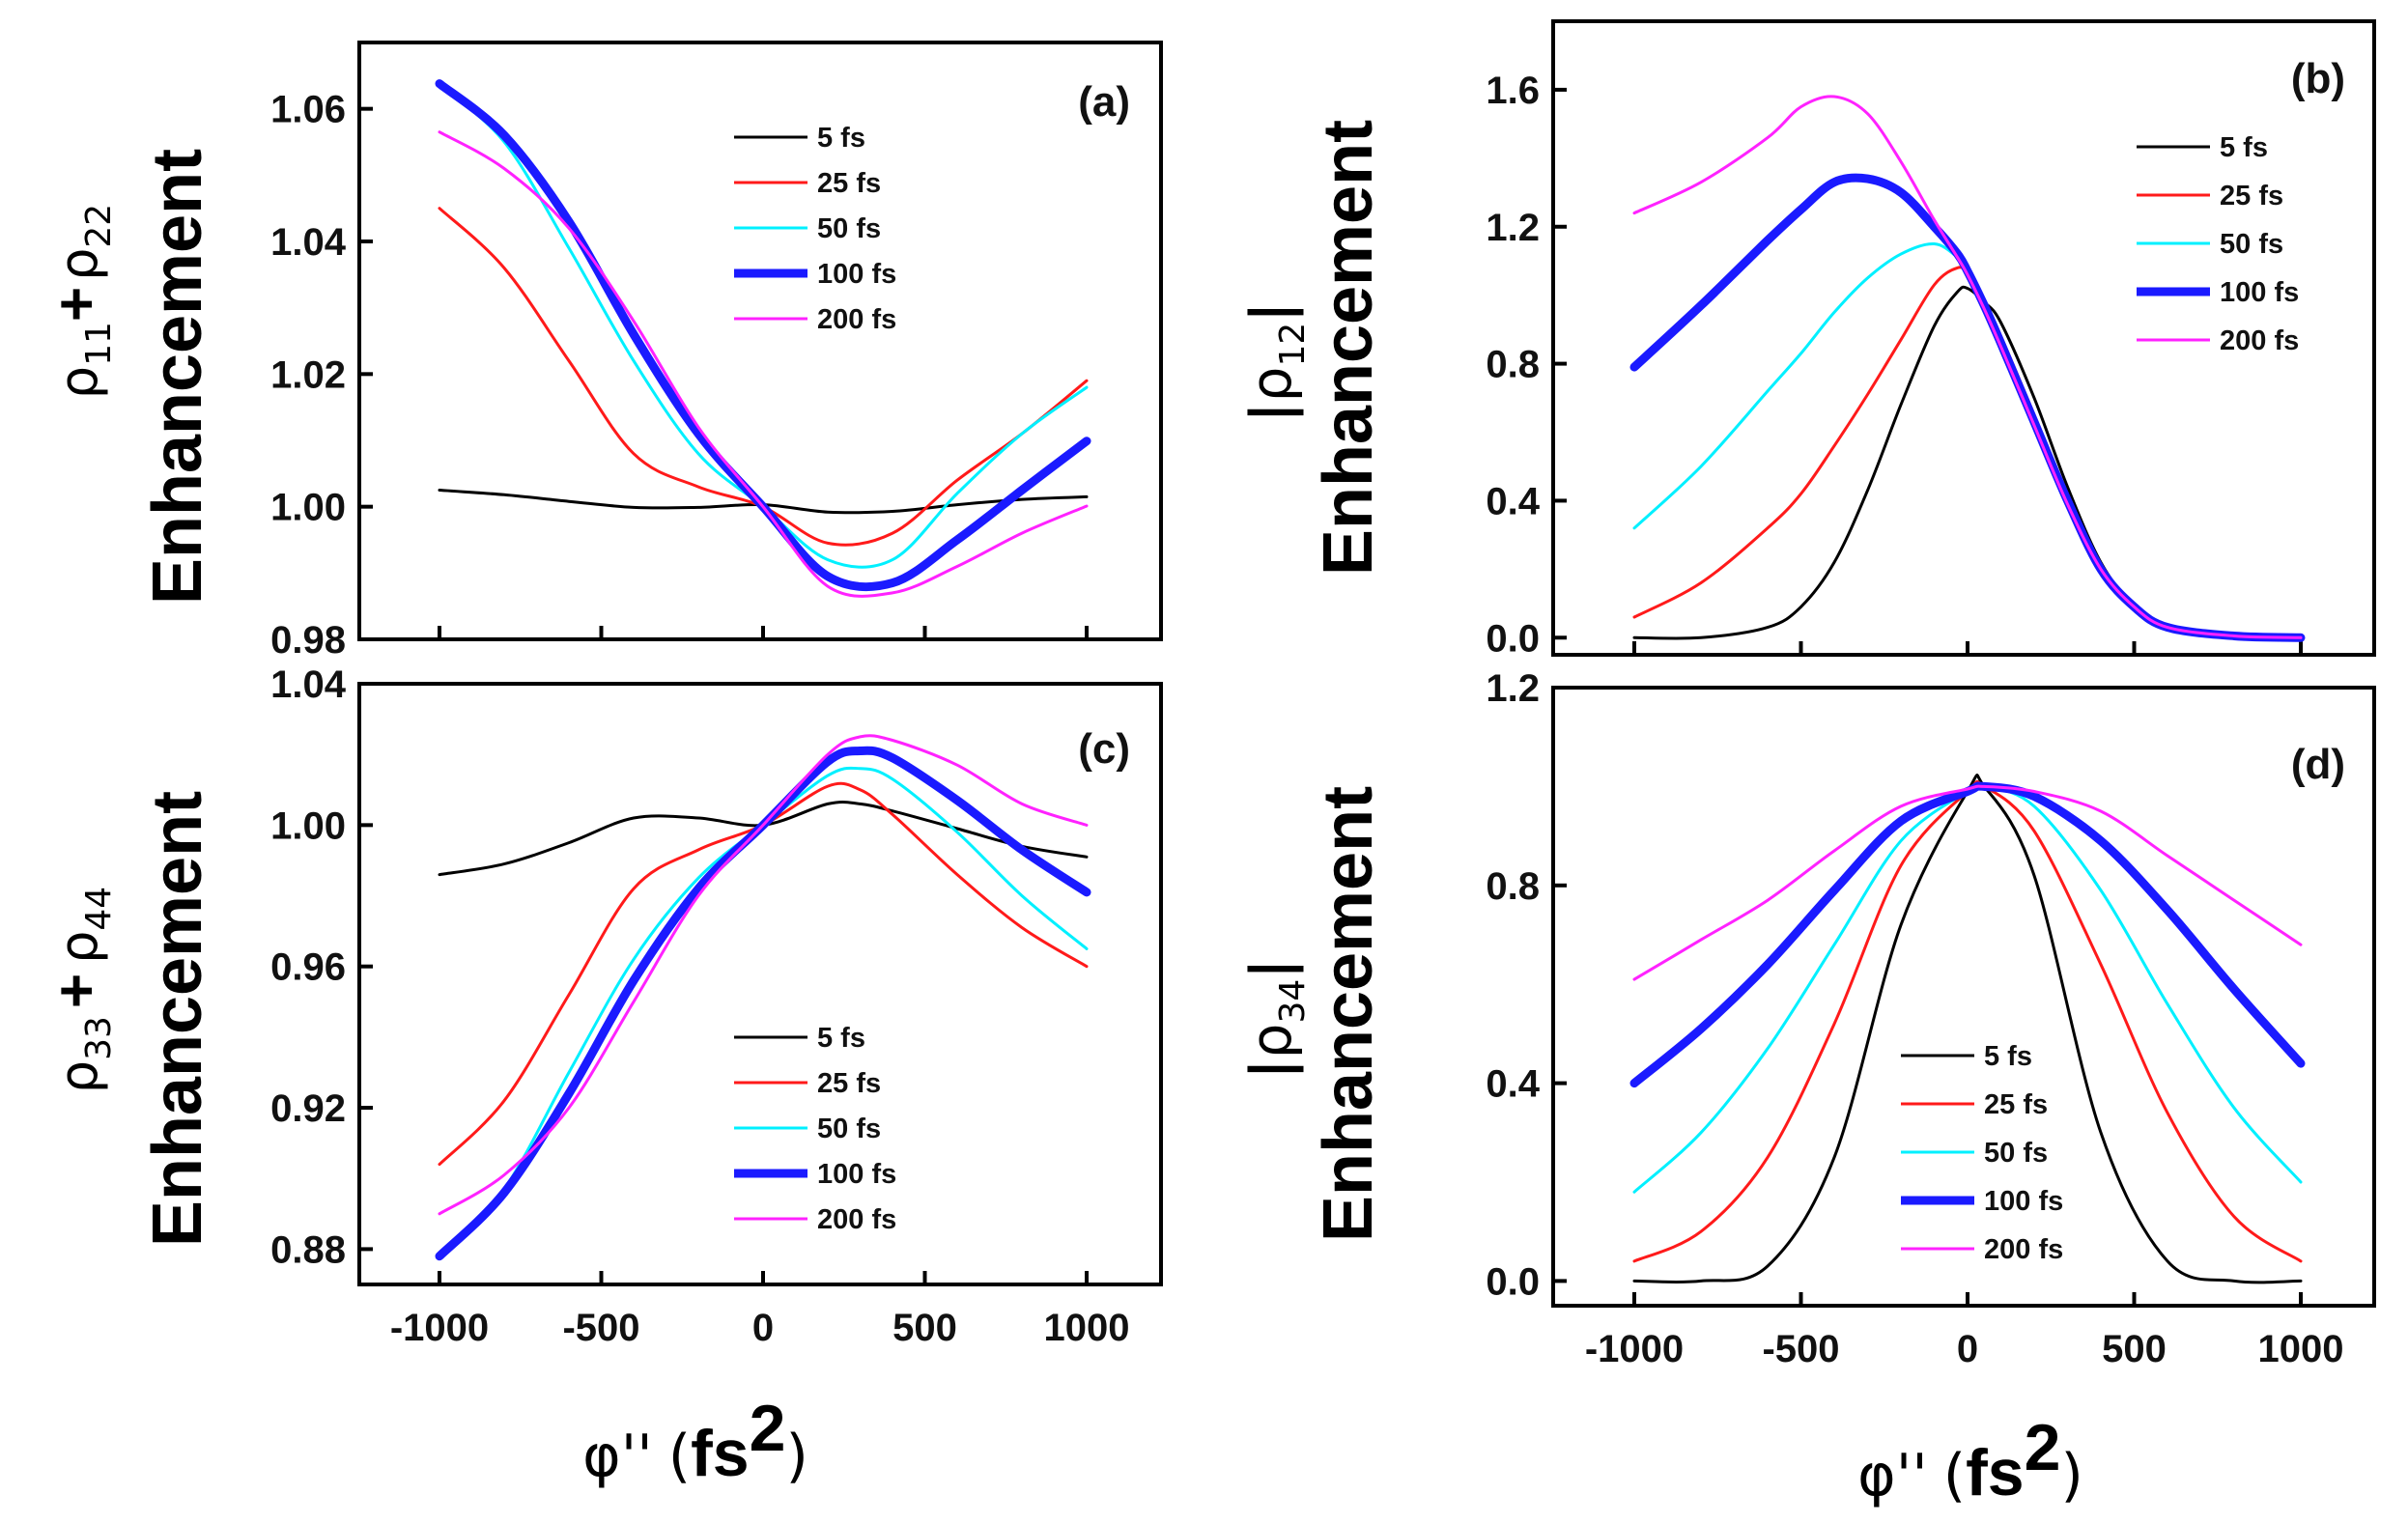 This screenshot has width=2408, height=1523. Describe the element at coordinates (1982, 1153) in the screenshot. I see `panel-d-legend: 5 fs 25 fs 50 fs 100 fs 200 fs` at that location.